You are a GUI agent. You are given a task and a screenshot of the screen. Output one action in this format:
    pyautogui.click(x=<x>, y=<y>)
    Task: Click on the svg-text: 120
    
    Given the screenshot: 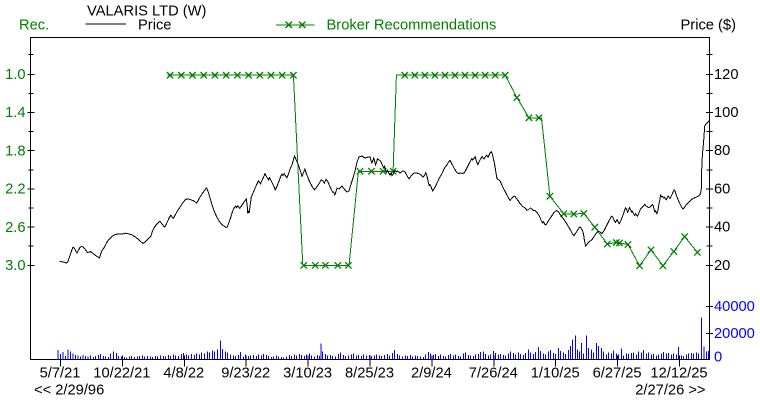 What is the action you would take?
    pyautogui.click(x=726, y=75)
    